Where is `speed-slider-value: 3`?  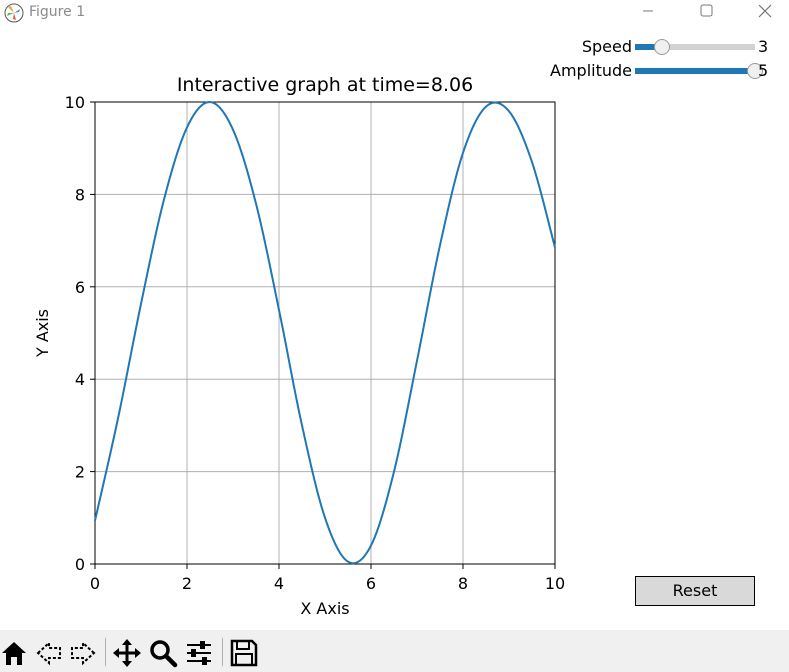 speed-slider-value: 3 is located at coordinates (763, 46).